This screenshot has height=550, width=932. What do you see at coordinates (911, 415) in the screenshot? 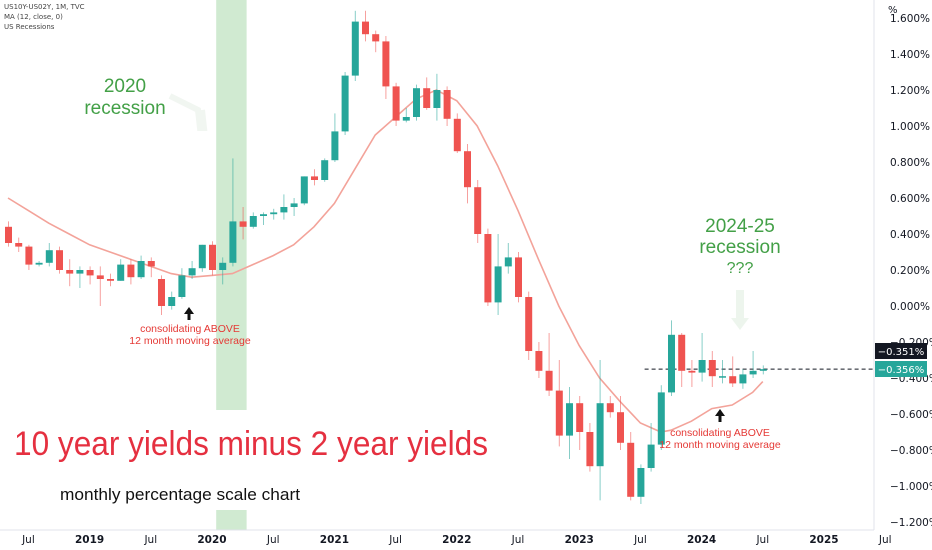
I see `y-tick-label: −0.600%` at bounding box center [911, 415].